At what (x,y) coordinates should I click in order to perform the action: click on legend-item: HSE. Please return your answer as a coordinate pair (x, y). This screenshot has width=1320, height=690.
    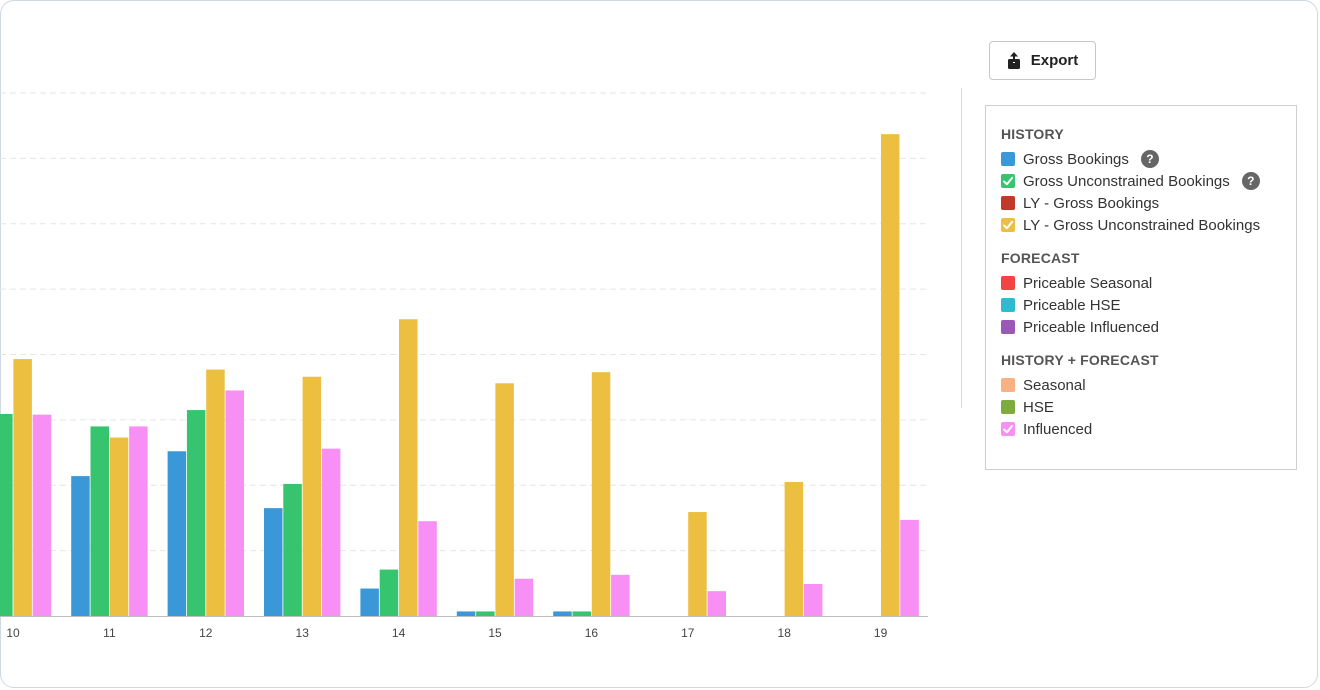
    Looking at the image, I should click on (1148, 407).